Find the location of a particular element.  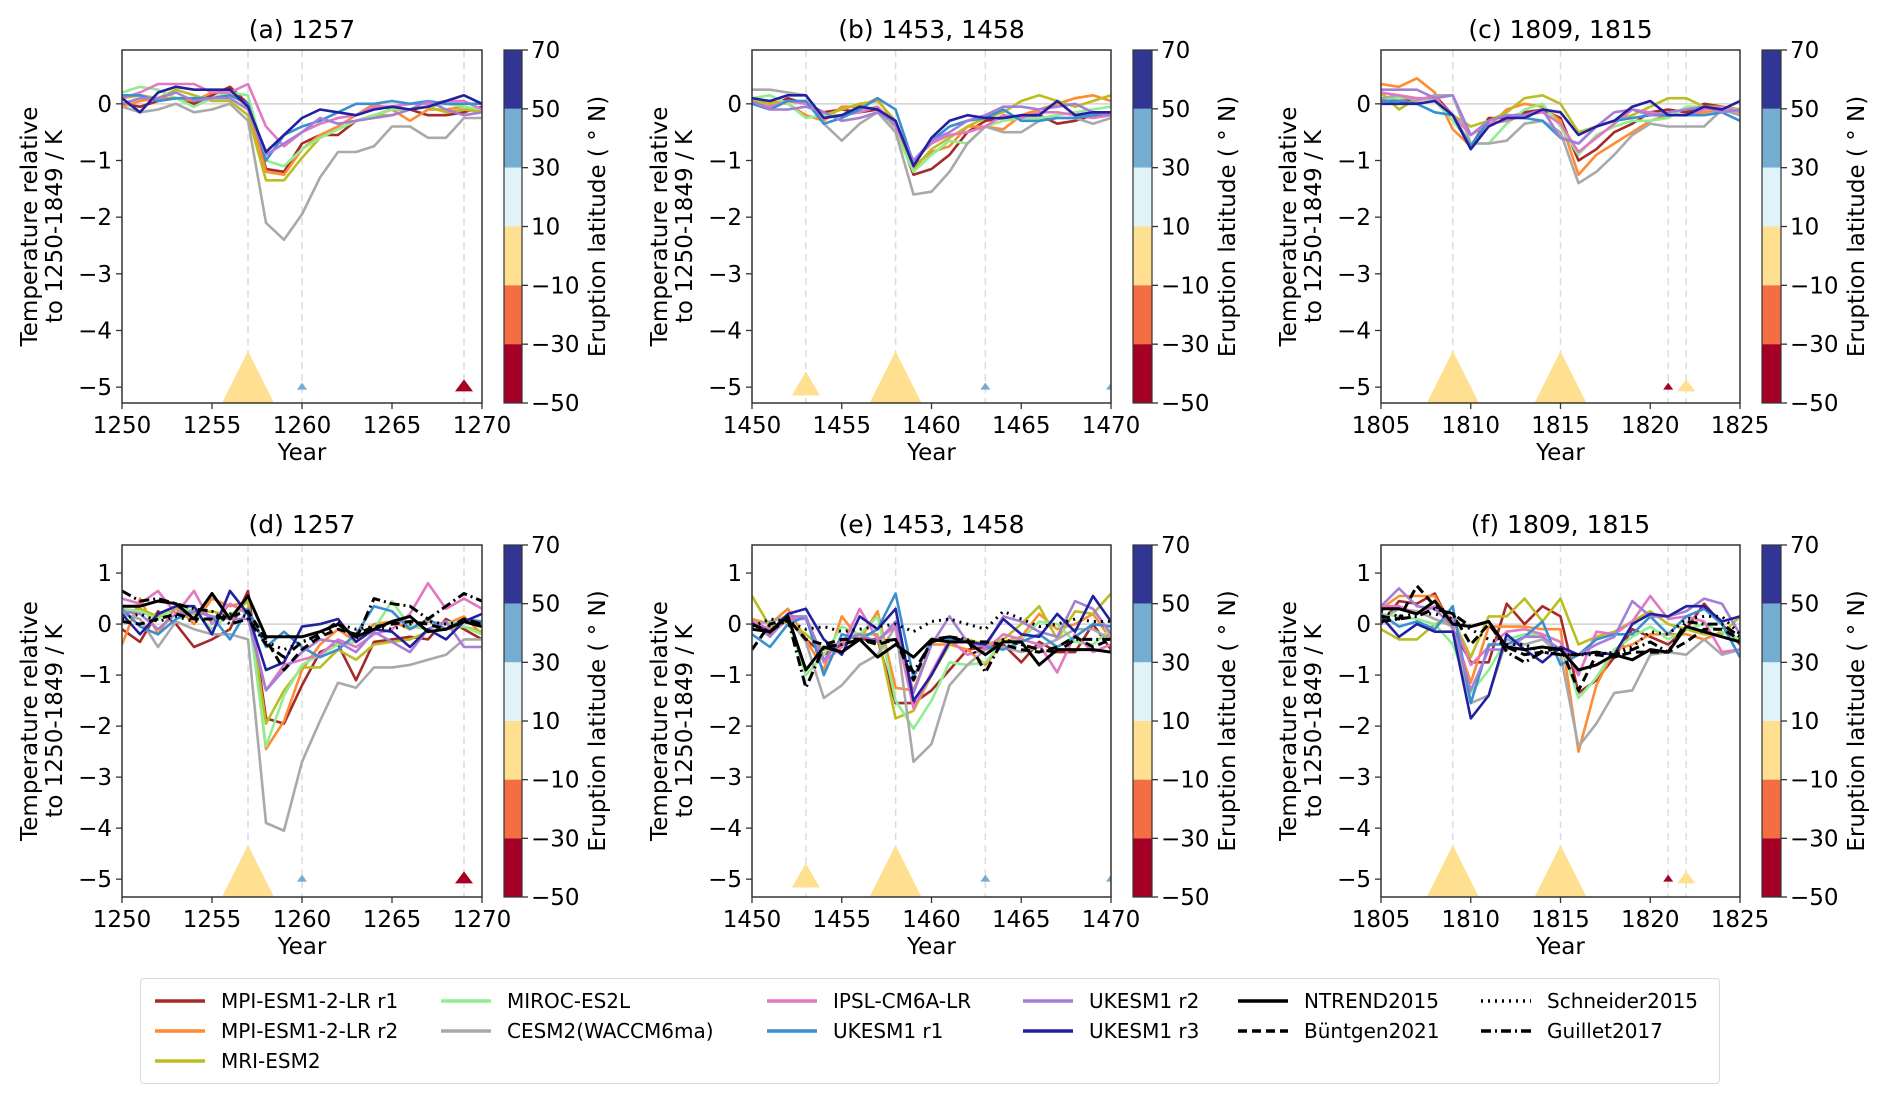

legend-item: MRI-ESM2 is located at coordinates (237, 1061).